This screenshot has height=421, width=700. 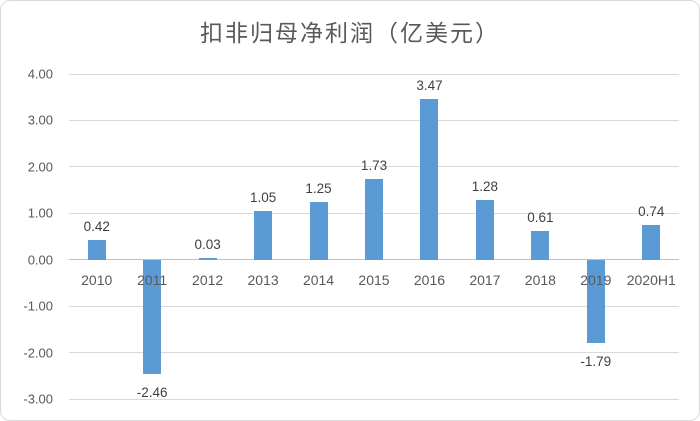 I want to click on x-axis-label-2010: 2010, so click(x=97, y=280).